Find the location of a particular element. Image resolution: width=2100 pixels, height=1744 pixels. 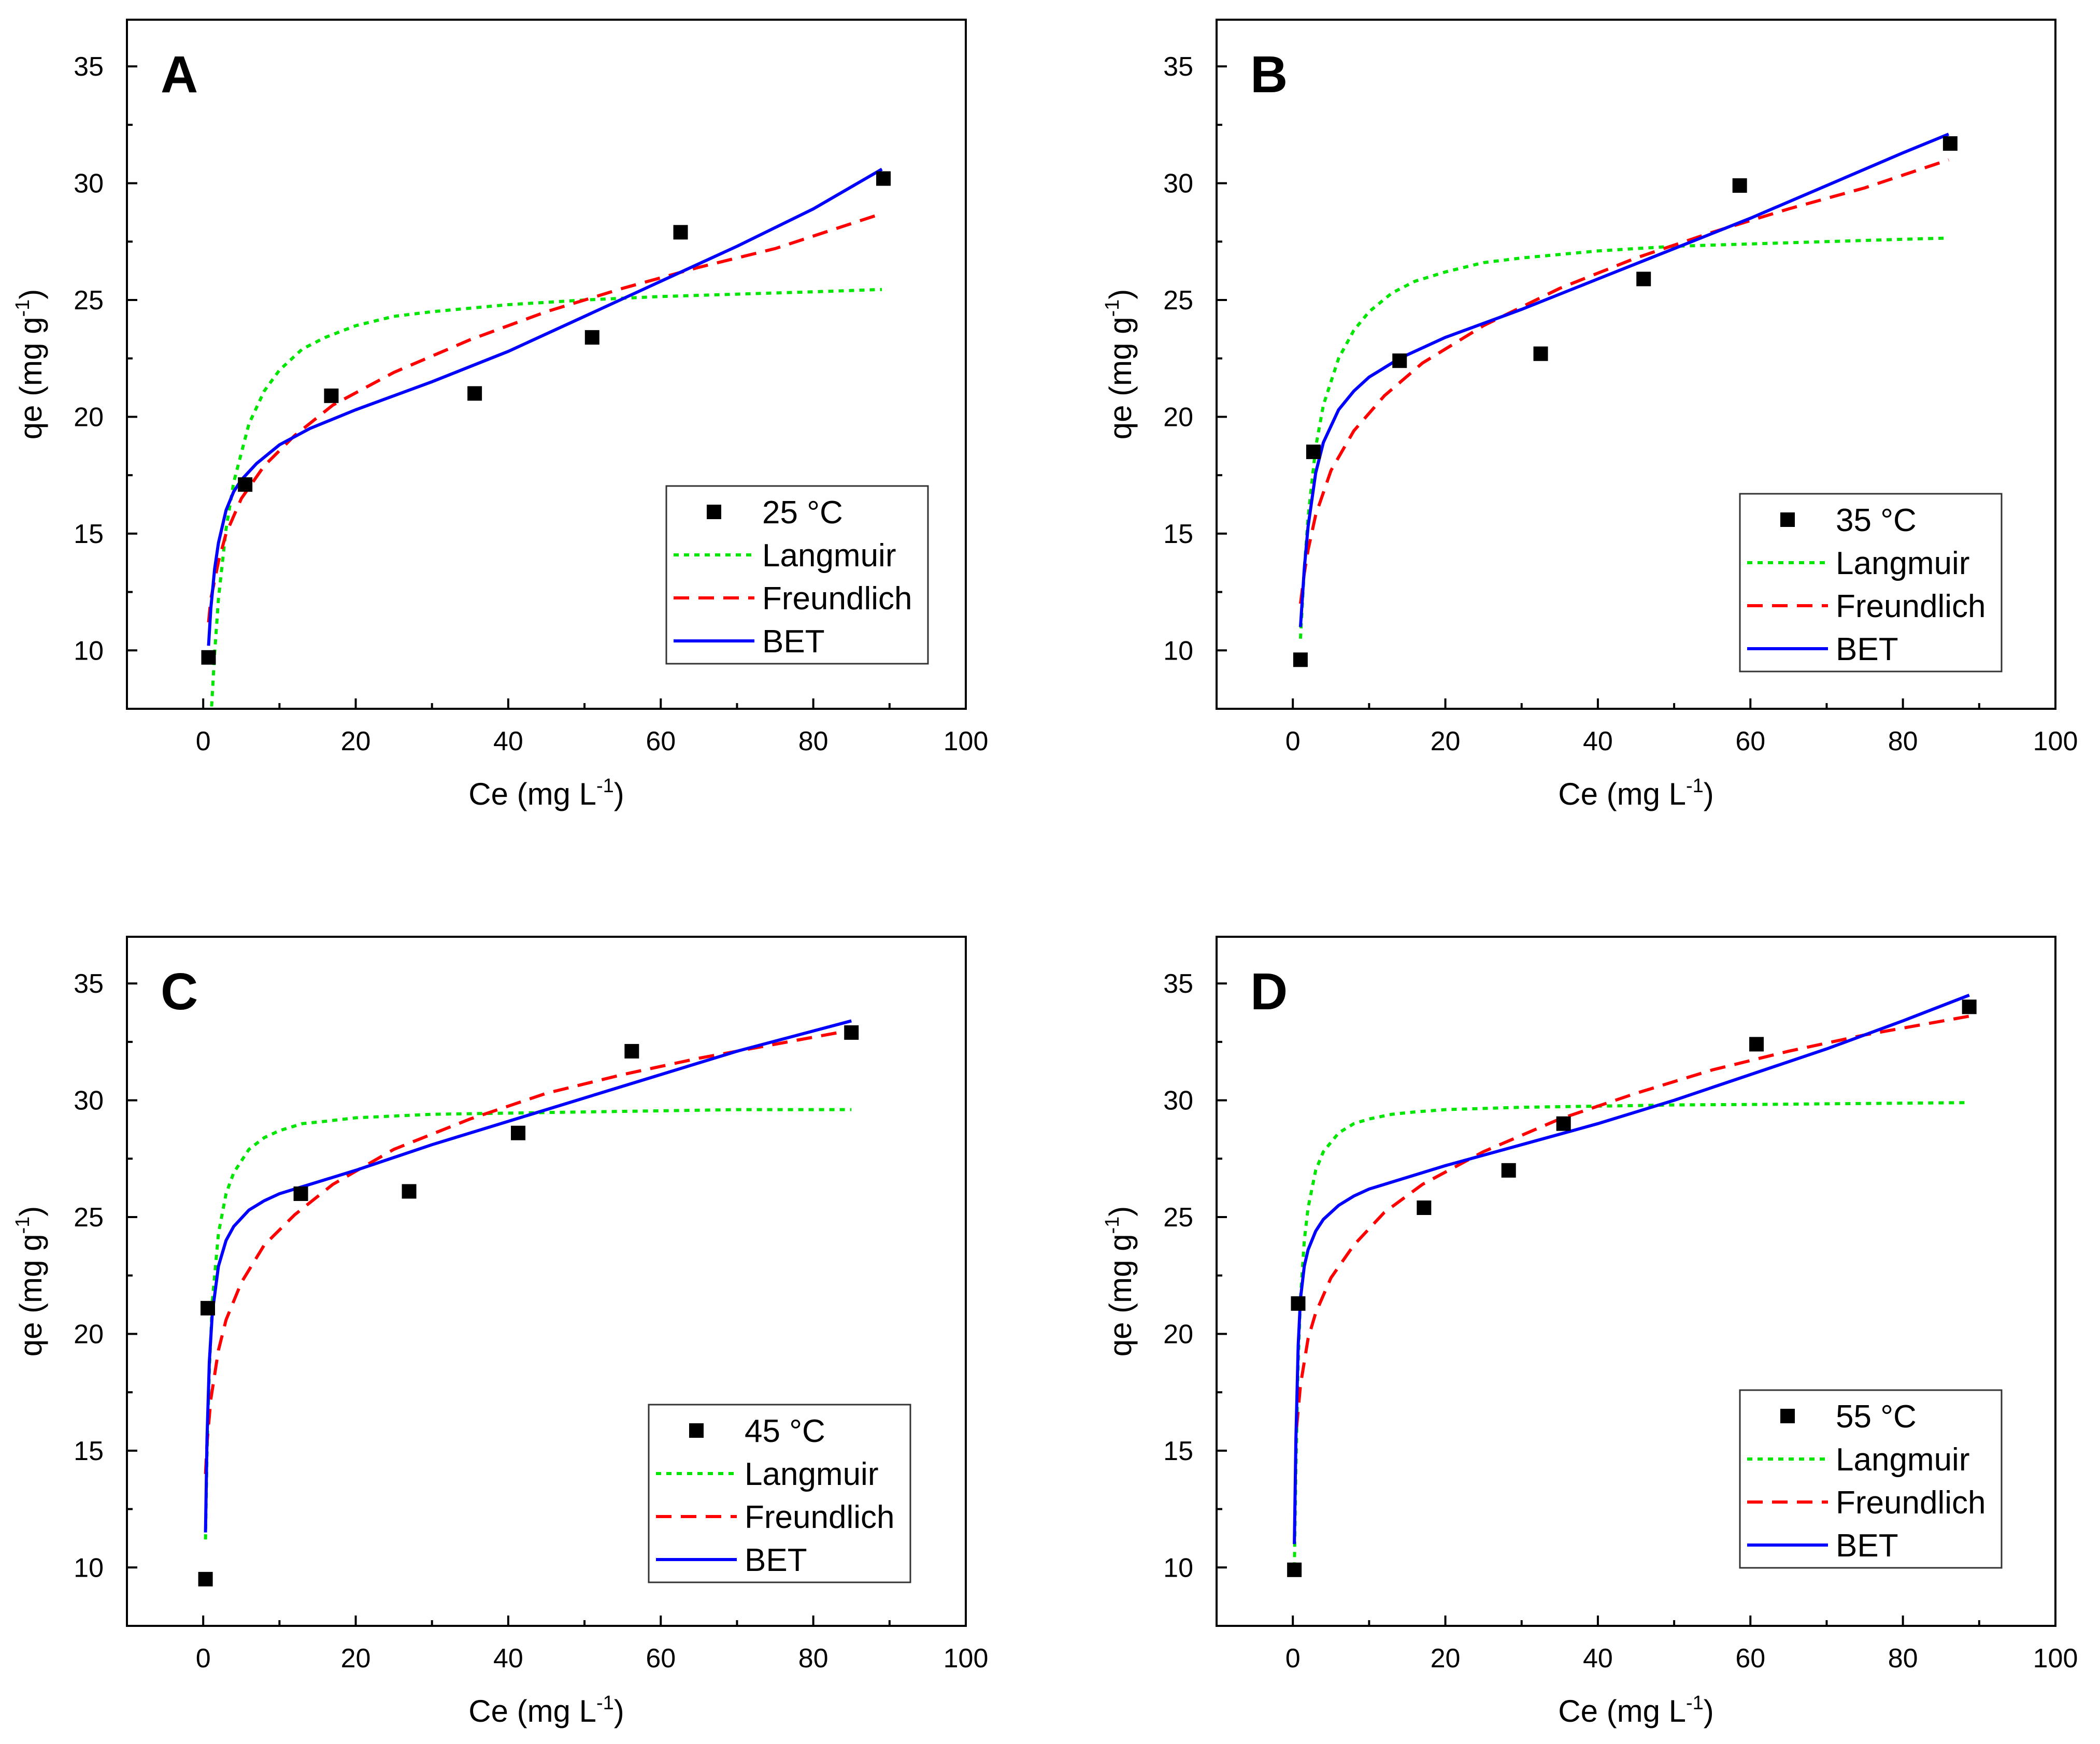

panel-letter: D is located at coordinates (1269, 992).